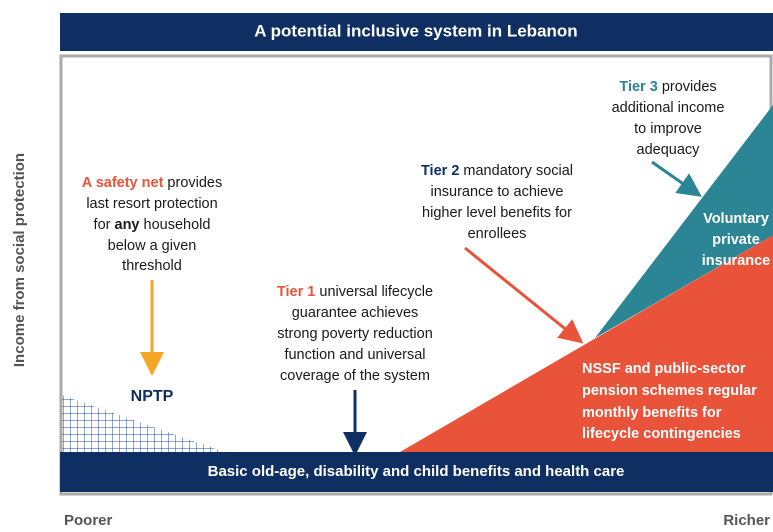 This screenshot has height=532, width=773. I want to click on hatch-area, so click(143, 423).